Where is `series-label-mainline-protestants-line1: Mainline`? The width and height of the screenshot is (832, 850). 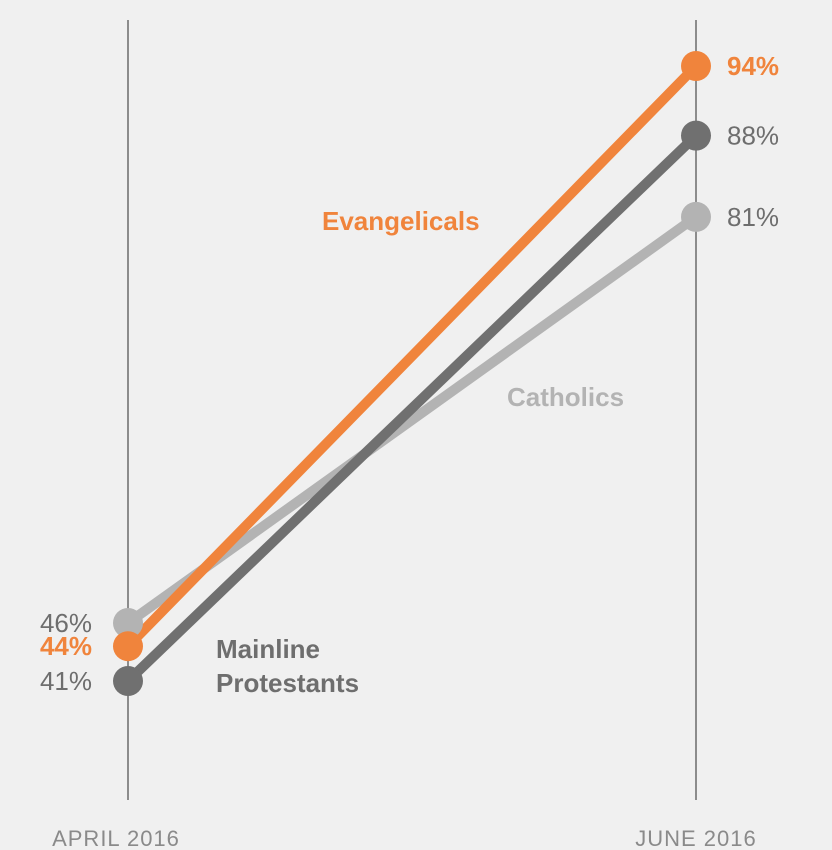 series-label-mainline-protestants-line1: Mainline is located at coordinates (268, 649).